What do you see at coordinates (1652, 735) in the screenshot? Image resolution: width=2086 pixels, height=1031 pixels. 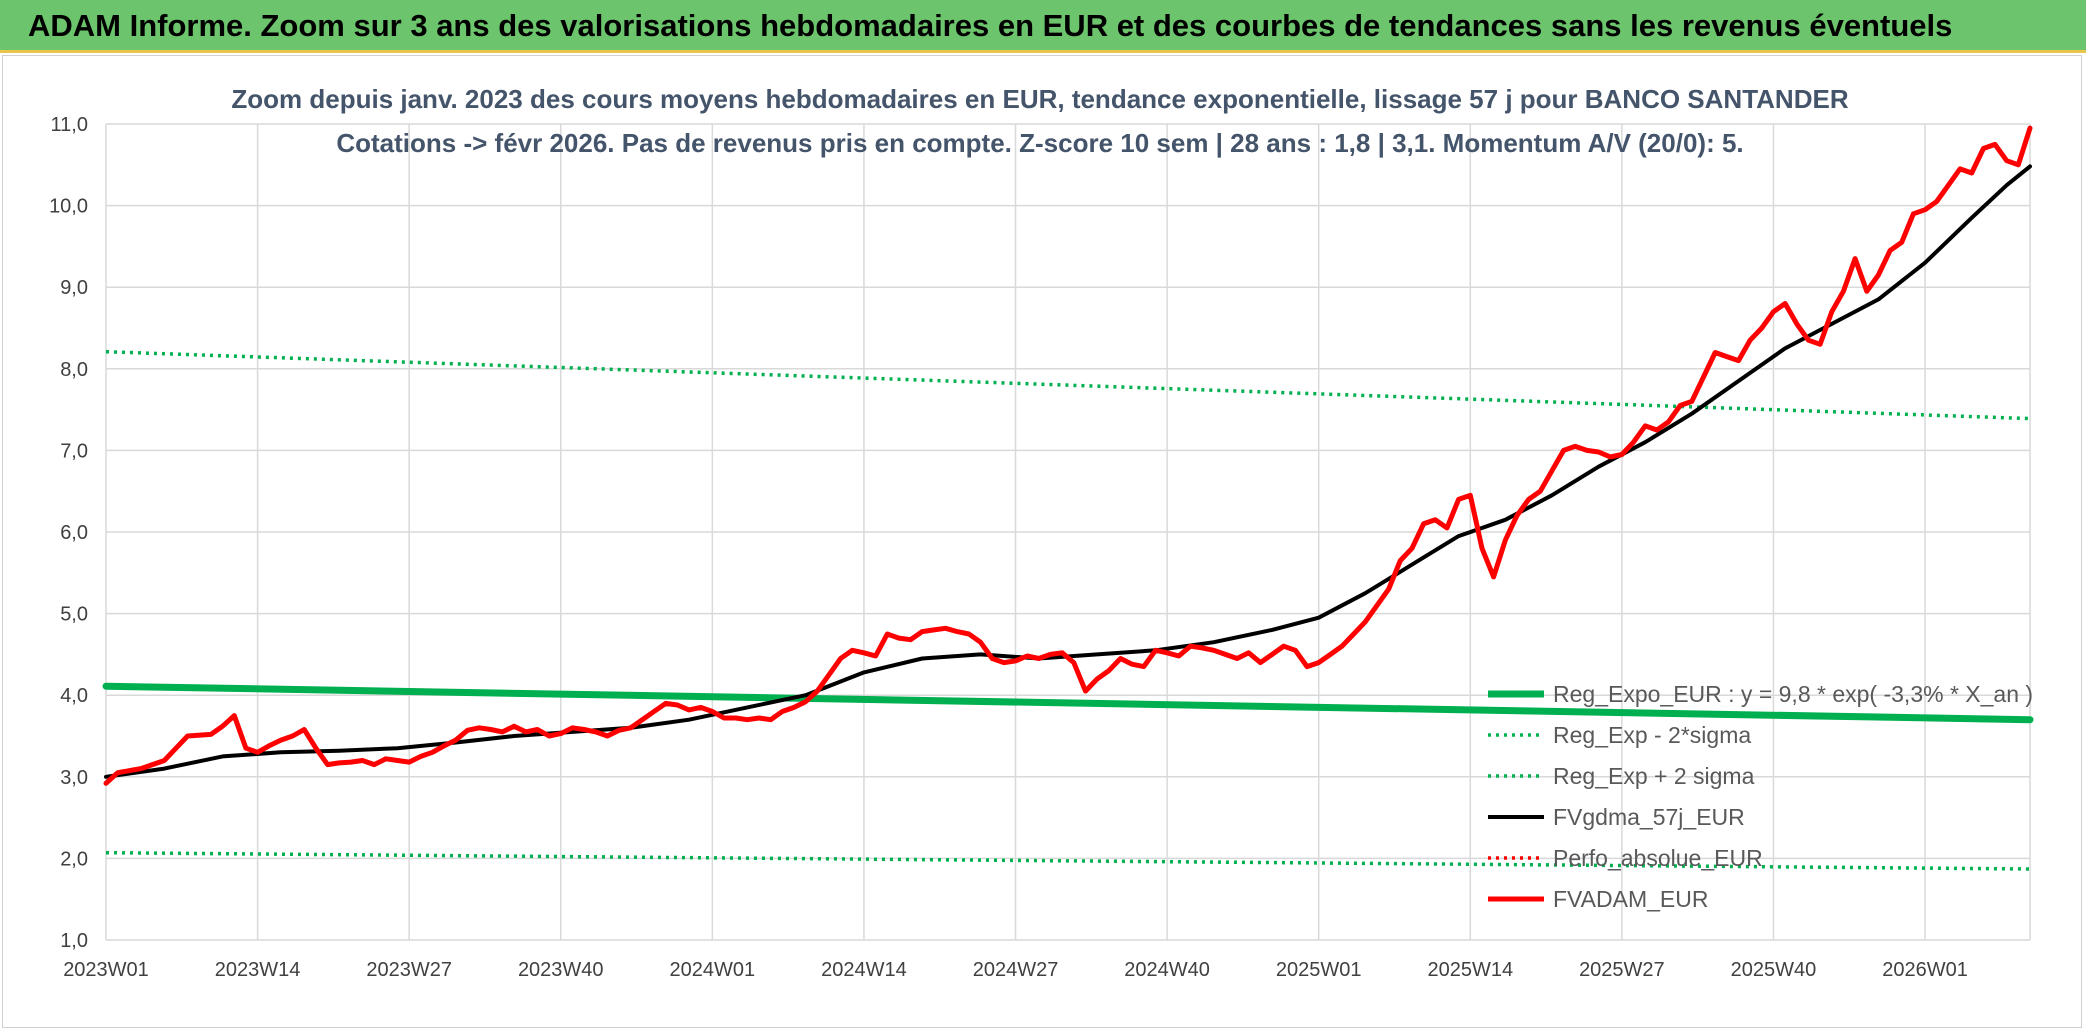 I see `legend-label: Reg_Exp - 2*sigma` at bounding box center [1652, 735].